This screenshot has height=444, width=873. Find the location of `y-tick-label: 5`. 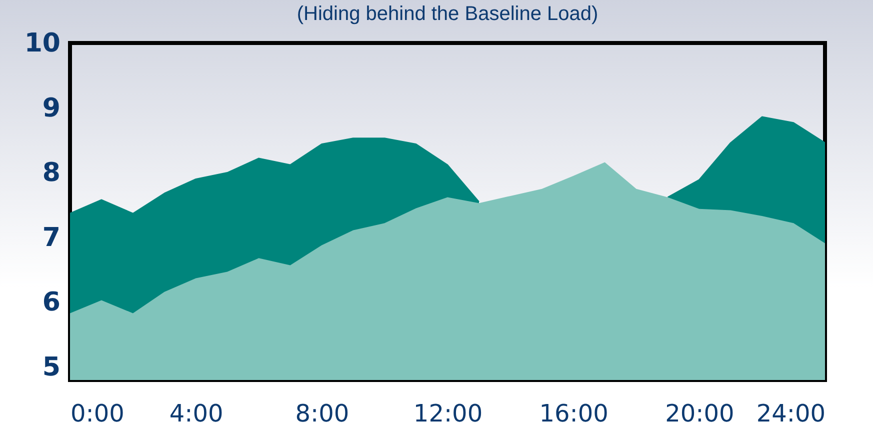

y-tick-label: 5 is located at coordinates (51, 367).